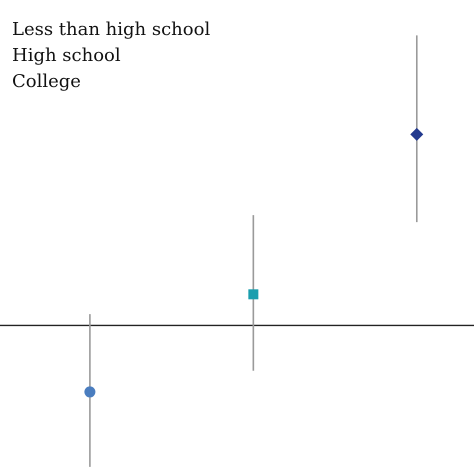 This screenshot has width=474, height=474. What do you see at coordinates (417, 134) in the screenshot?
I see `point-estimate-college` at bounding box center [417, 134].